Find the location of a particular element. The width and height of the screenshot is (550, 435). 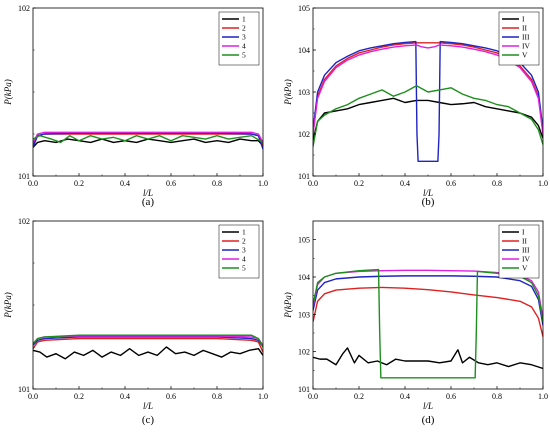

x-tick-label-a-5: 1.0 is located at coordinates (263, 183).